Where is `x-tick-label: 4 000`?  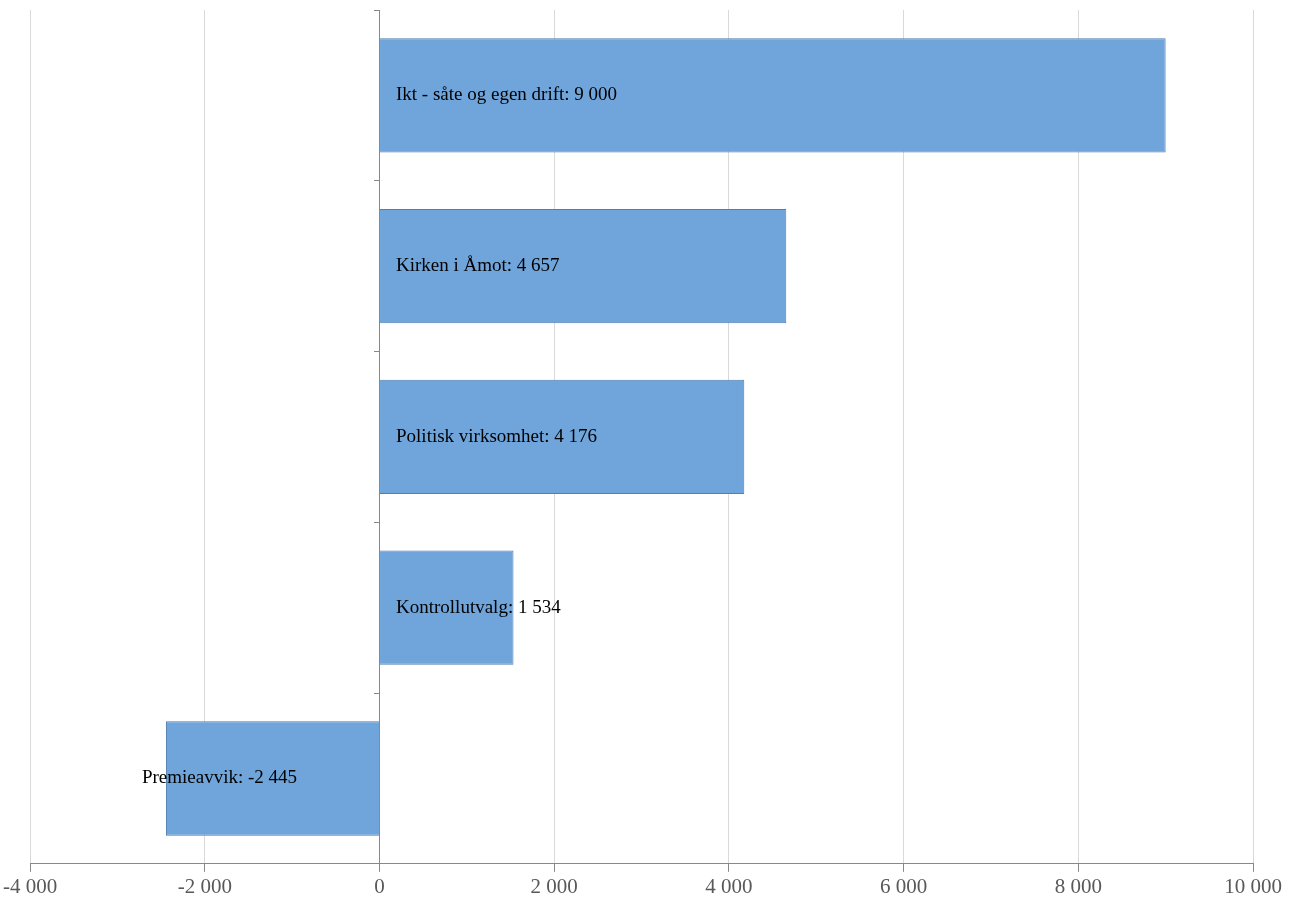
x-tick-label: 4 000 is located at coordinates (729, 885).